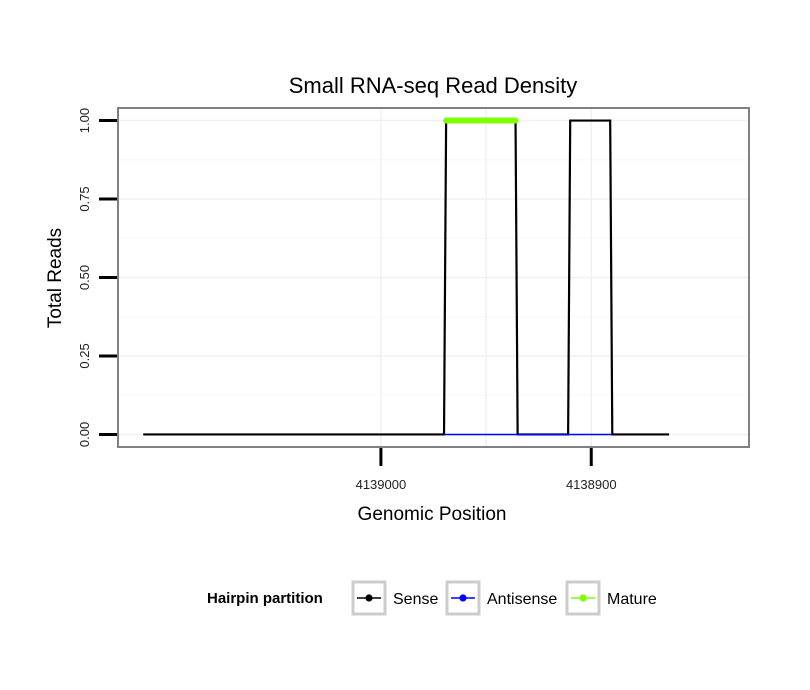 The height and width of the screenshot is (690, 810). Describe the element at coordinates (463, 598) in the screenshot. I see `legend-key-point-antisense` at that location.